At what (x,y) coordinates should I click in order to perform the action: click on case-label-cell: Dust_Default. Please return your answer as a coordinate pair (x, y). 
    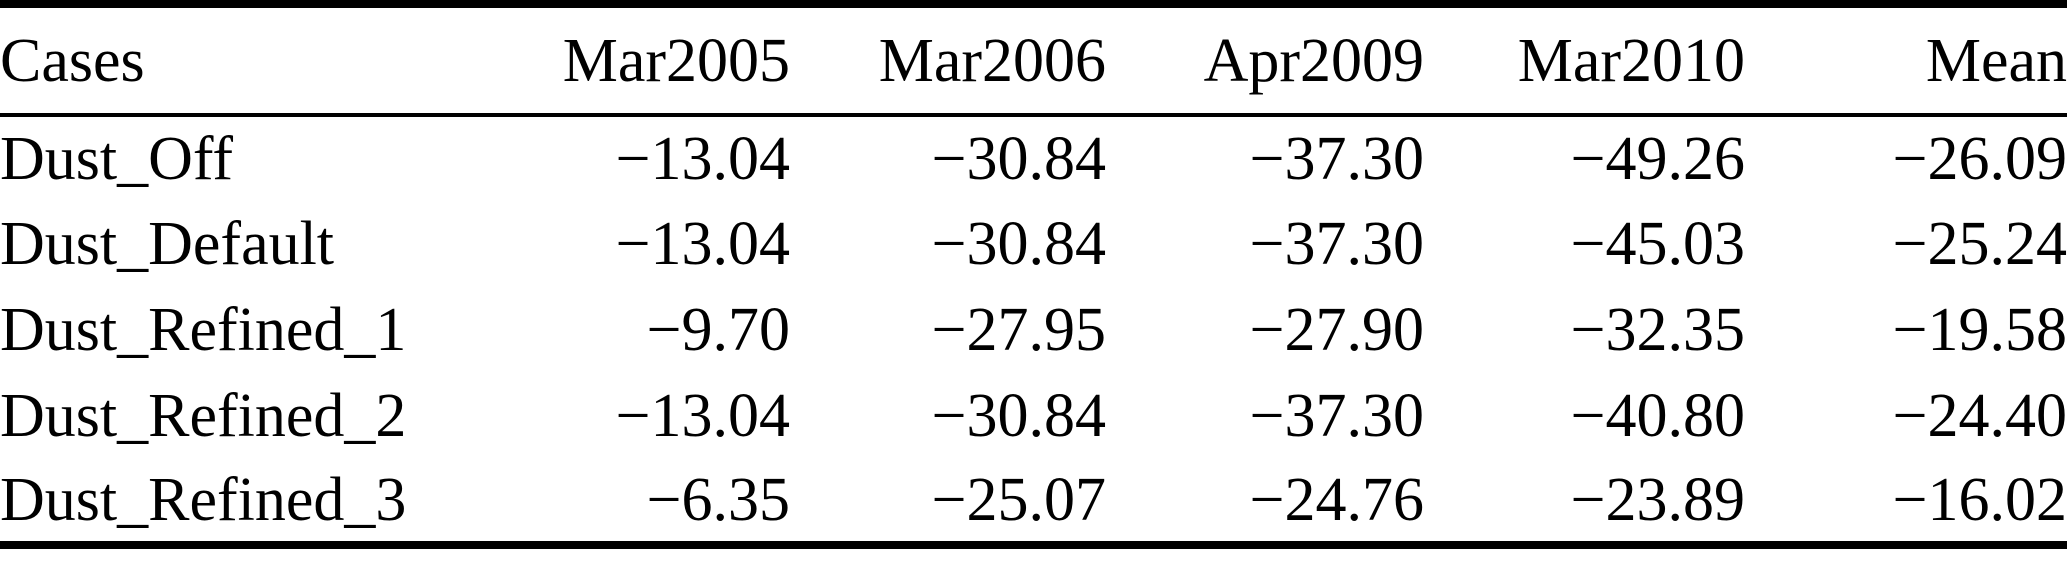
    Looking at the image, I should click on (167, 244).